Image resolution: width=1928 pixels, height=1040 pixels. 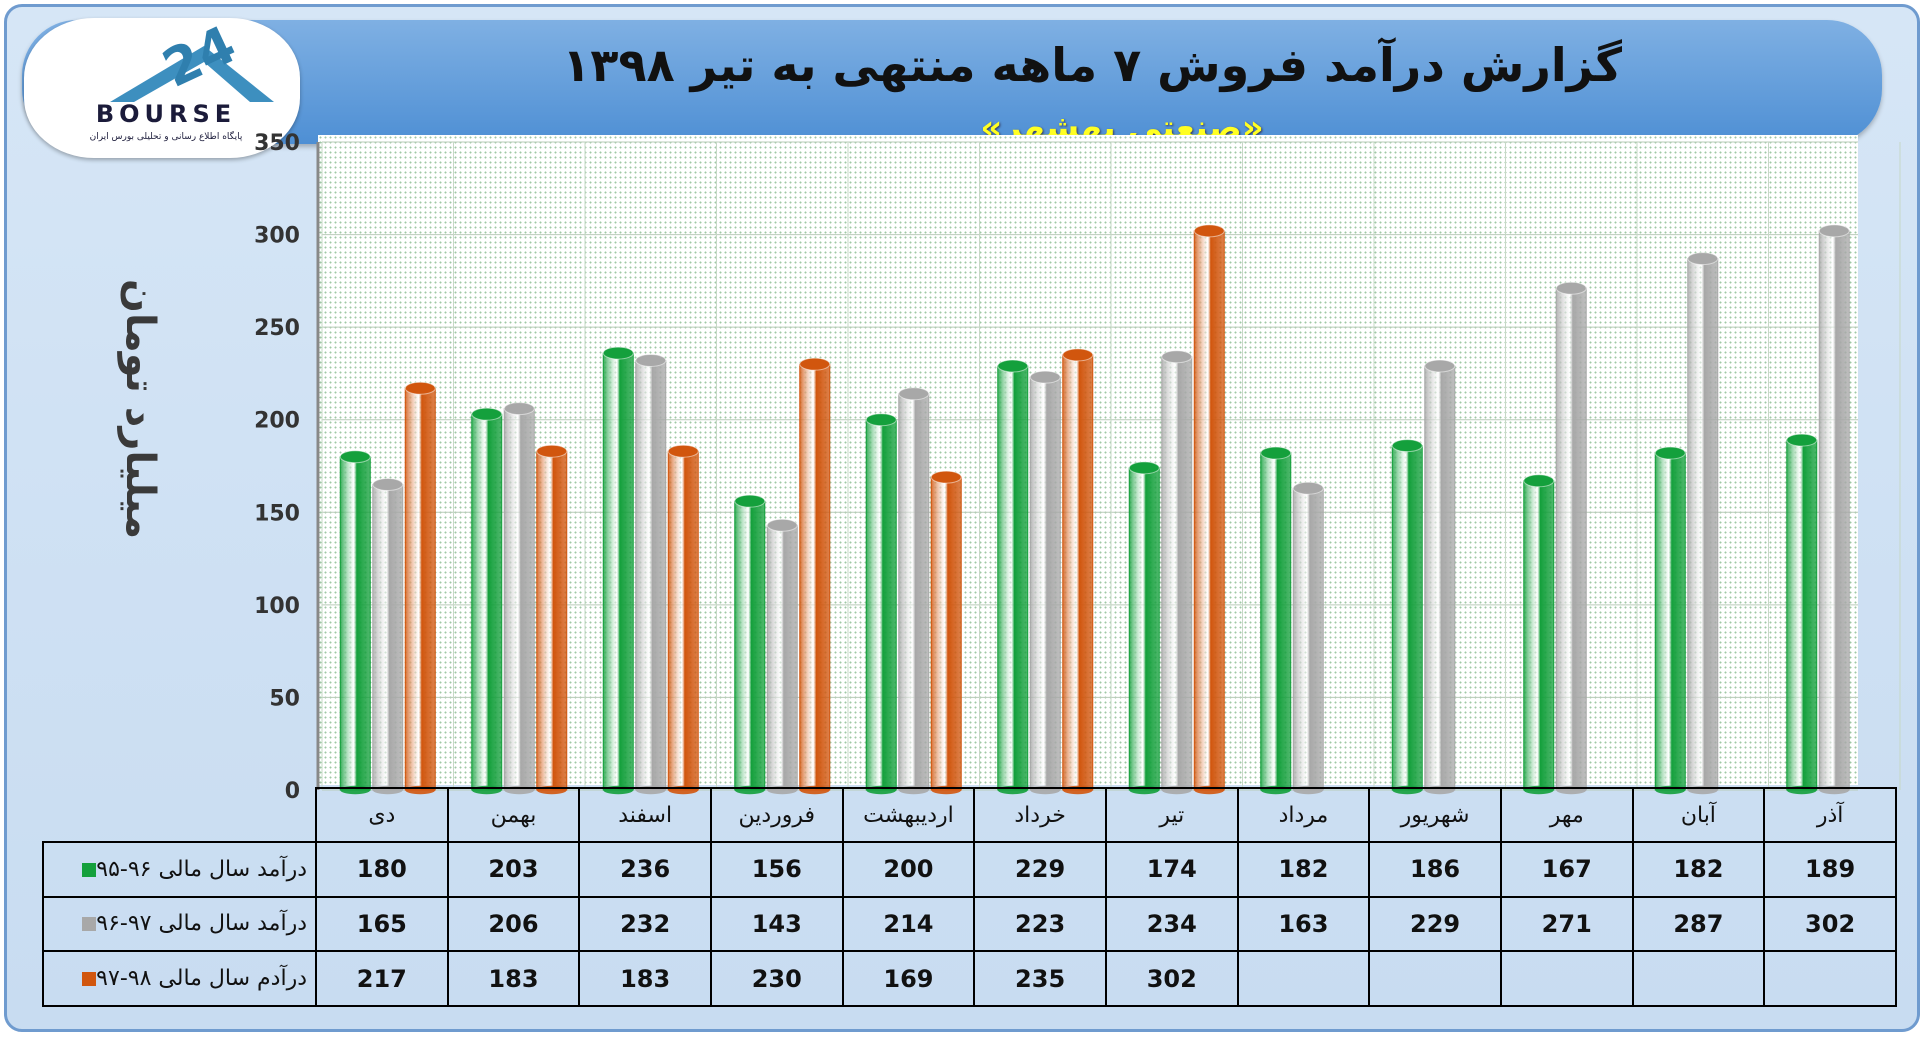 I want to click on data-label: 143, so click(x=776, y=924).